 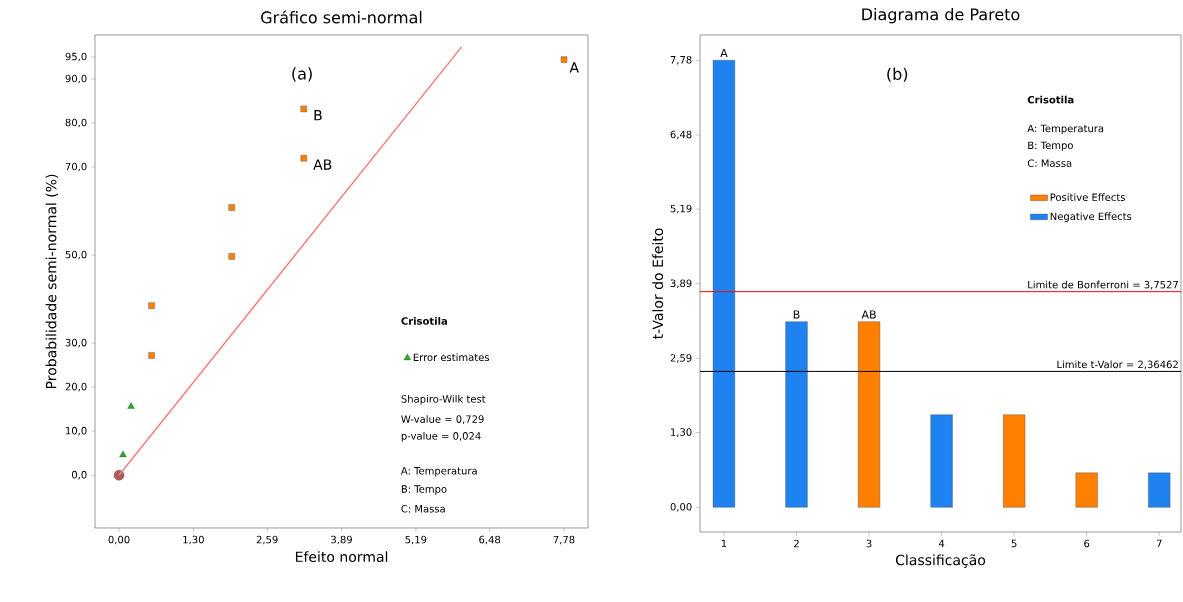 I want to click on y-tick-label: 10,0, so click(x=76, y=431).